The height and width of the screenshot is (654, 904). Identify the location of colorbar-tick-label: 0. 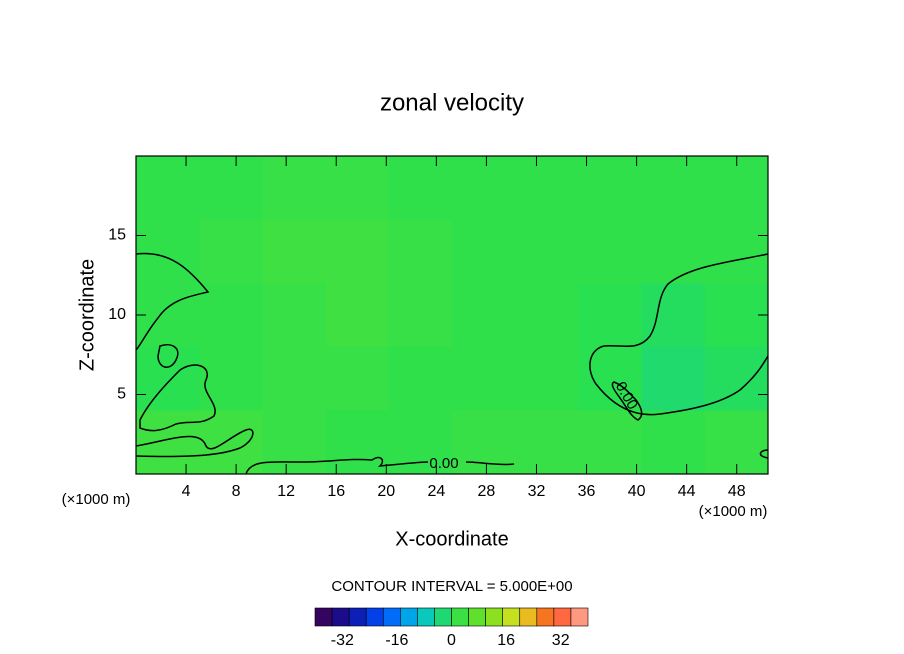
(451, 640).